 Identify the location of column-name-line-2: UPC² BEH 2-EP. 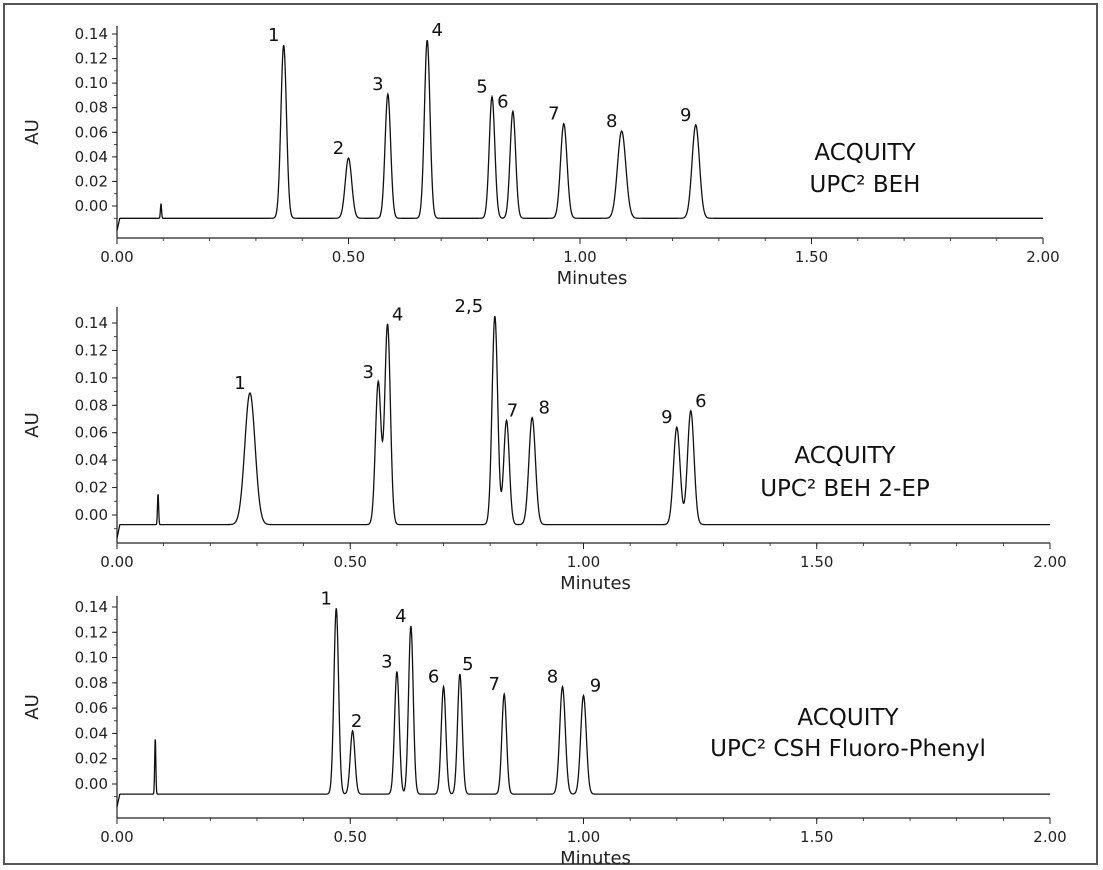
(845, 489).